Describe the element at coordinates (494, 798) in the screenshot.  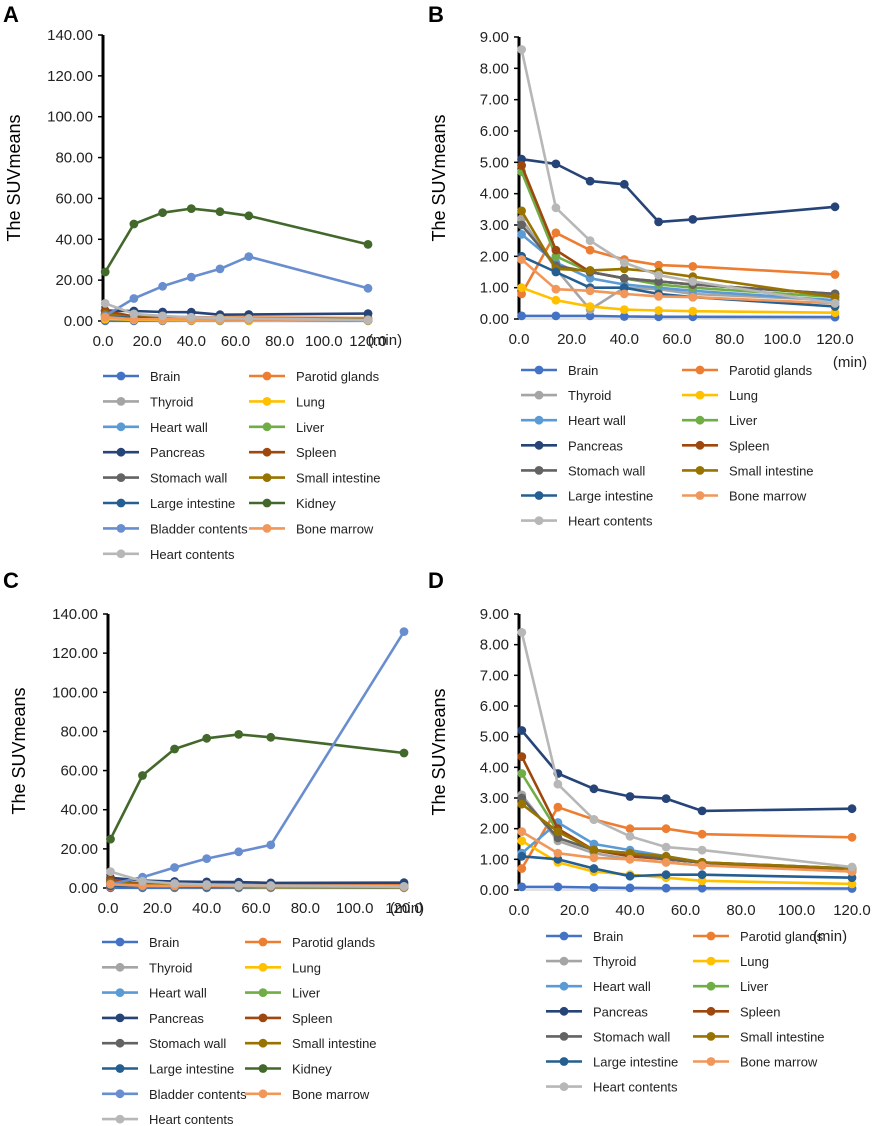
I see `y-tick-label: 3.00` at that location.